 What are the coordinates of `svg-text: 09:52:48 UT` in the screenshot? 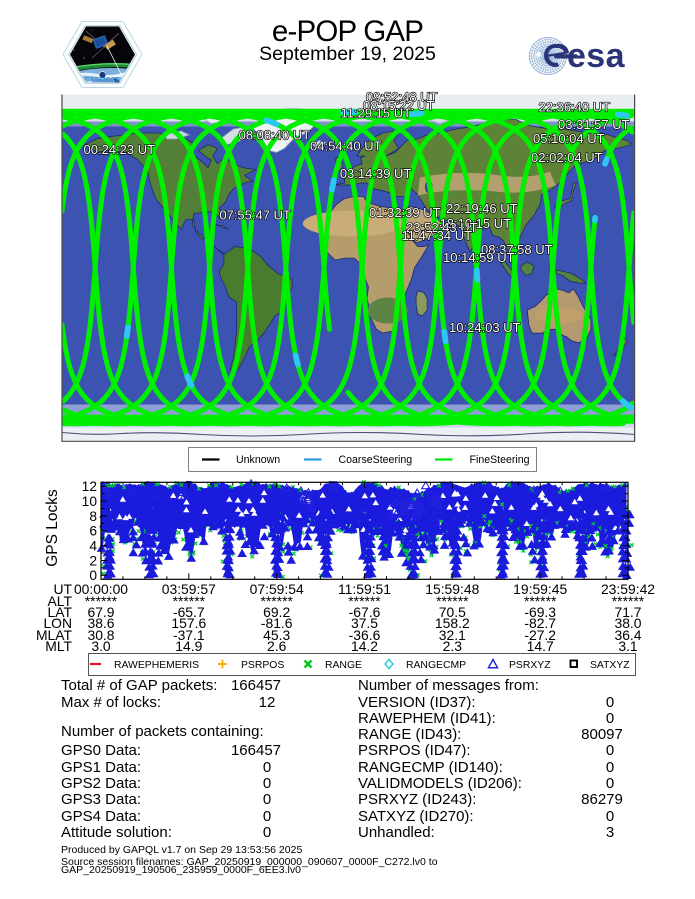 It's located at (402, 97).